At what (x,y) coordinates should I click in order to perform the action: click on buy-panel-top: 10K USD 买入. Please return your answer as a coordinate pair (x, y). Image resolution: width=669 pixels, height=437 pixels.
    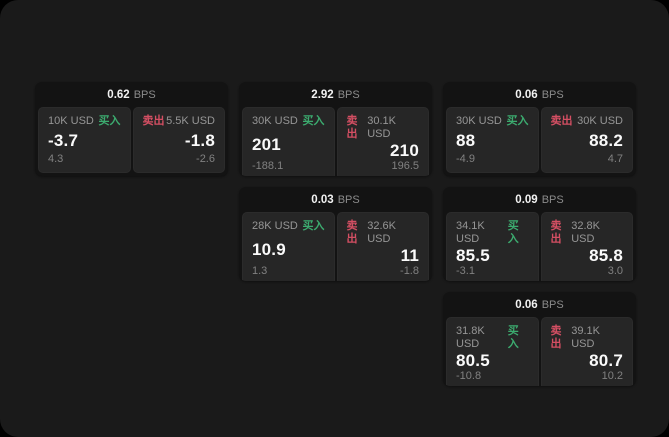
    Looking at the image, I should click on (84, 121).